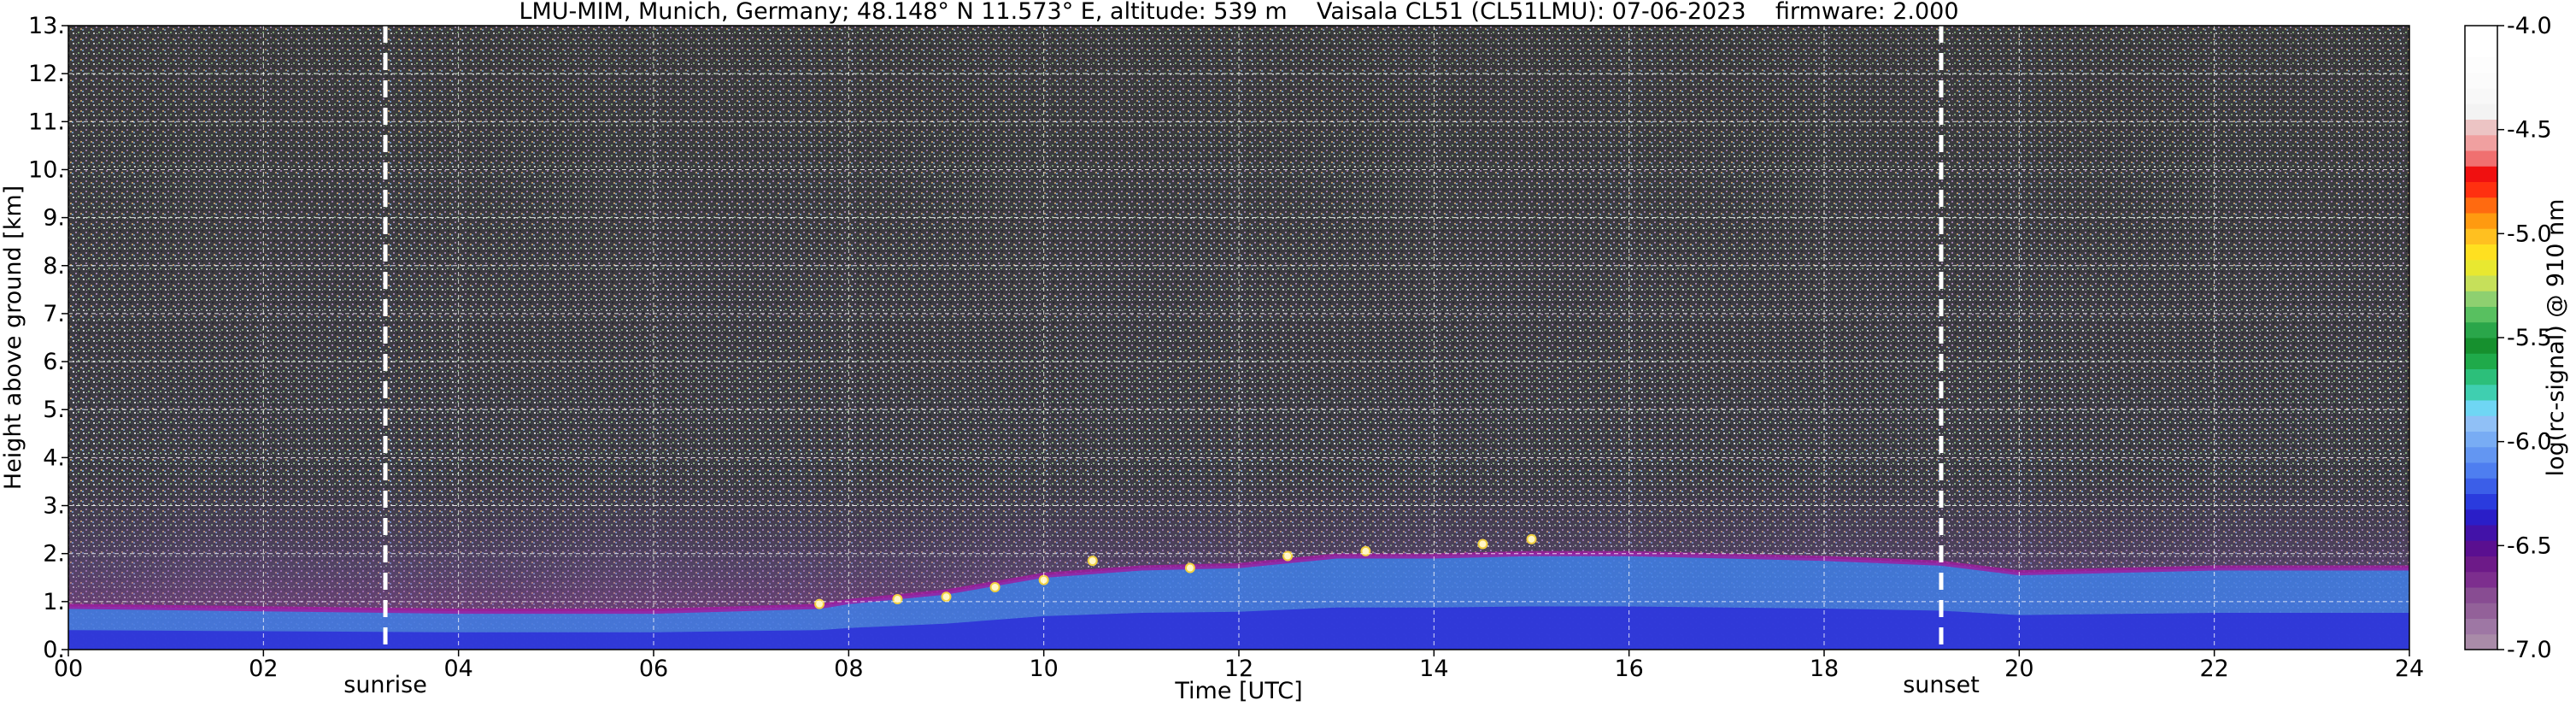 The width and height of the screenshot is (2576, 706). Describe the element at coordinates (2529, 545) in the screenshot. I see `colorbar-tick-label: -6.5` at that location.